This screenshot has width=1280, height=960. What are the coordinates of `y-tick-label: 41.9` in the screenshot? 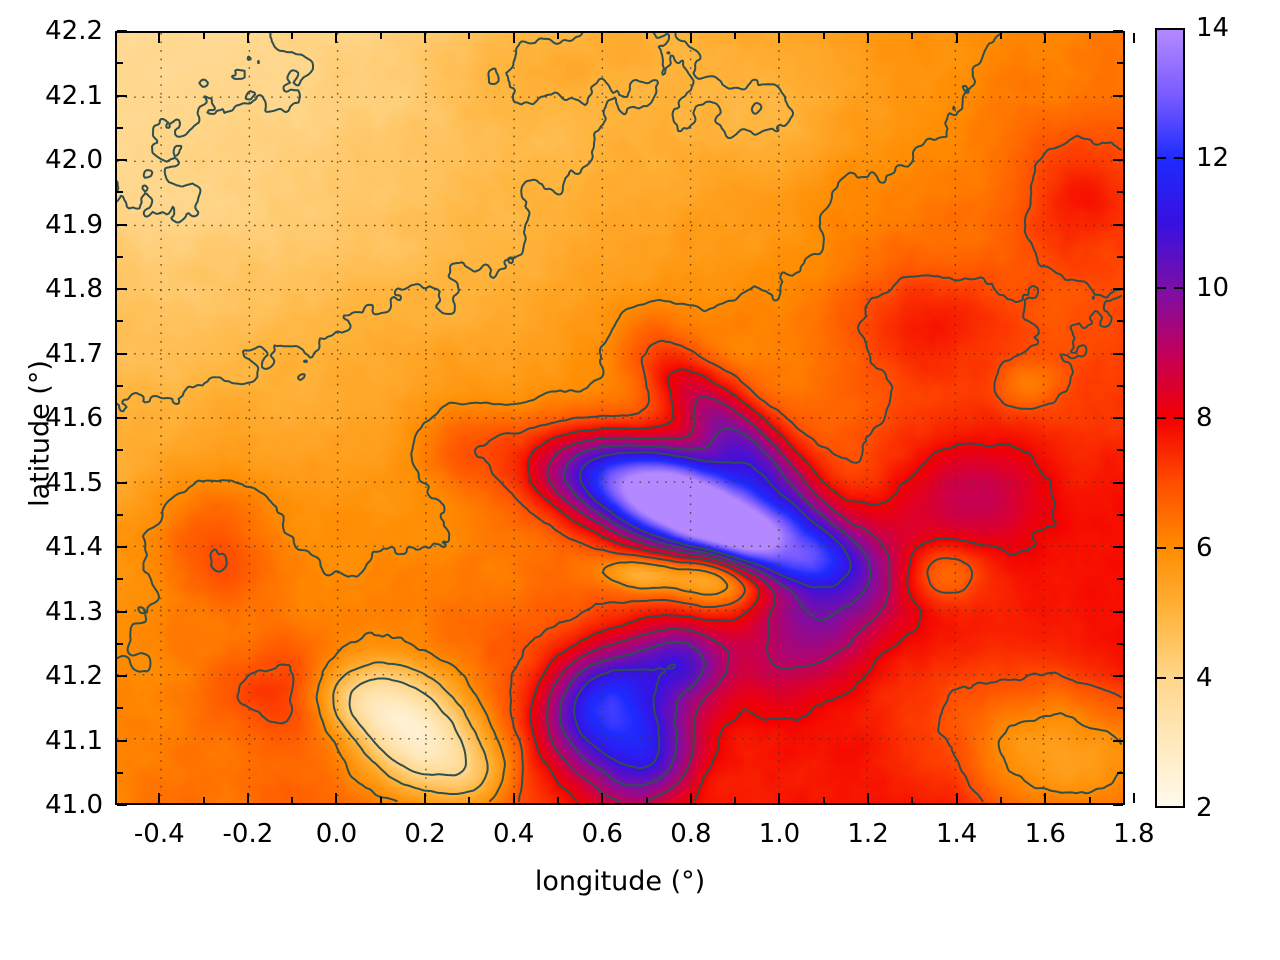 It's located at (74, 224).